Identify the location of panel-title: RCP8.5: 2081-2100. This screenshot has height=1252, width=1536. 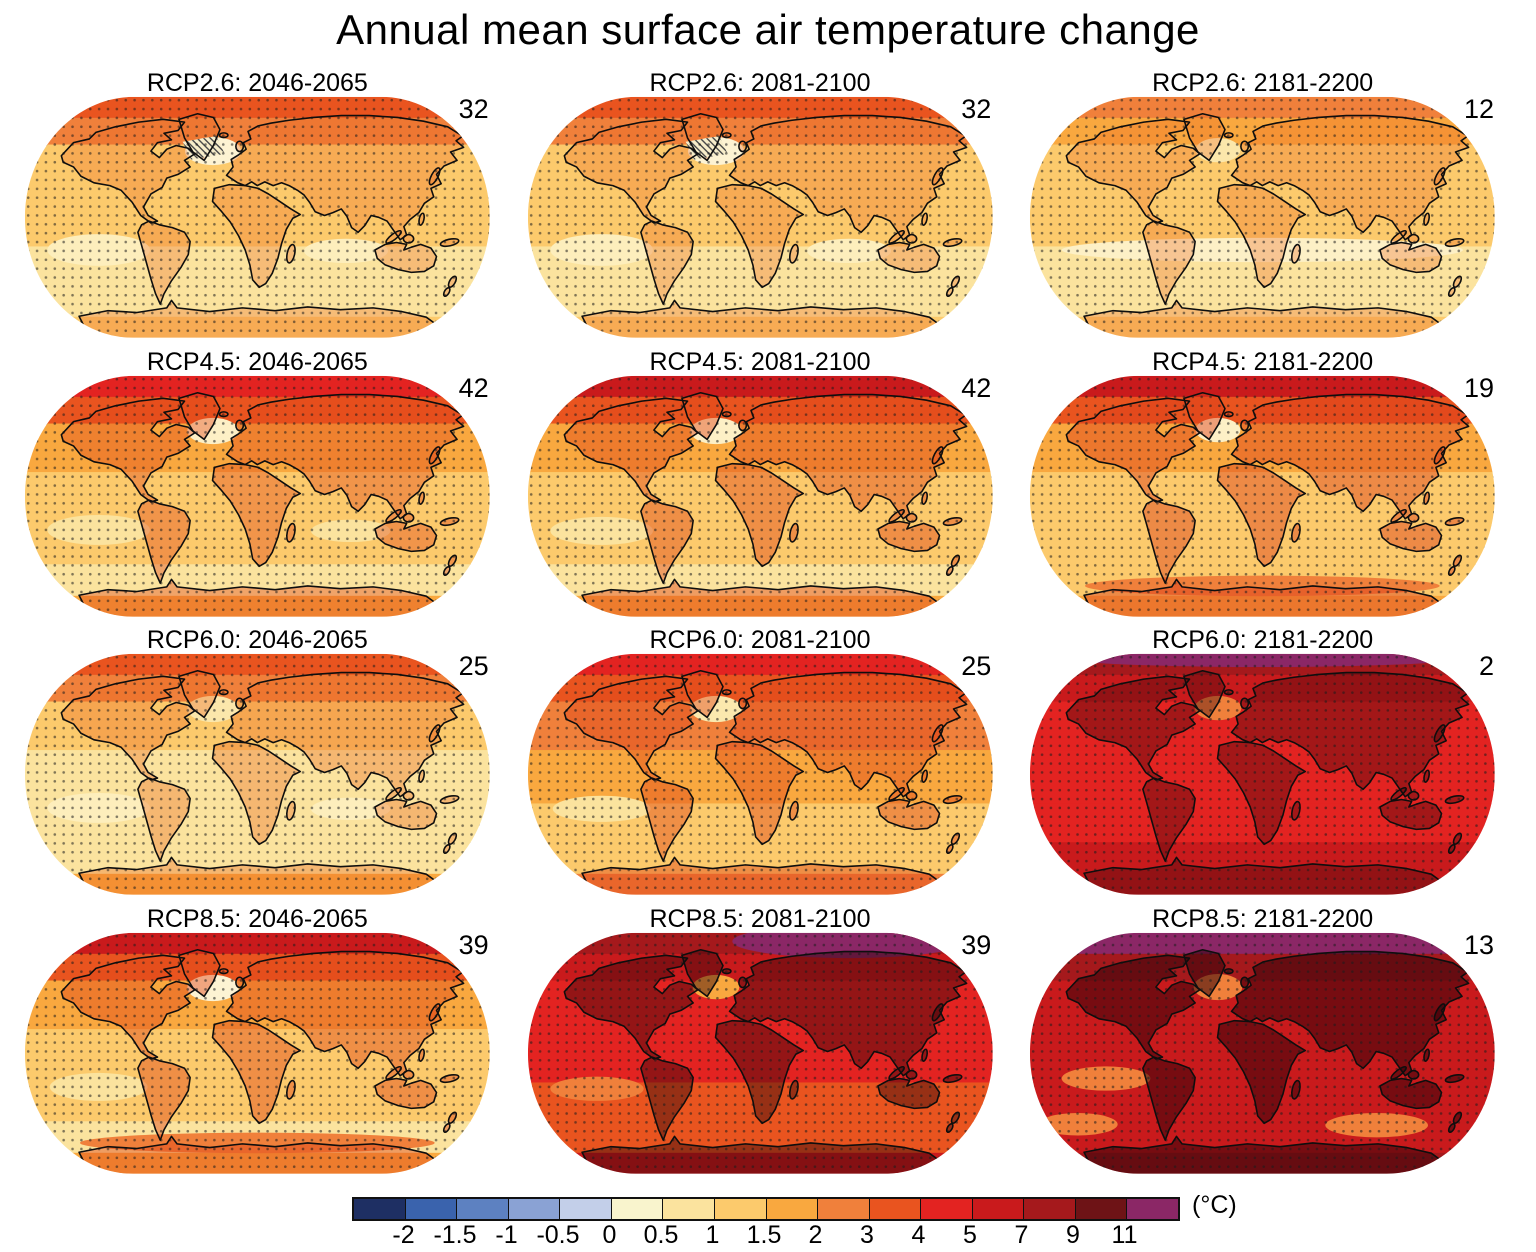
(760, 918).